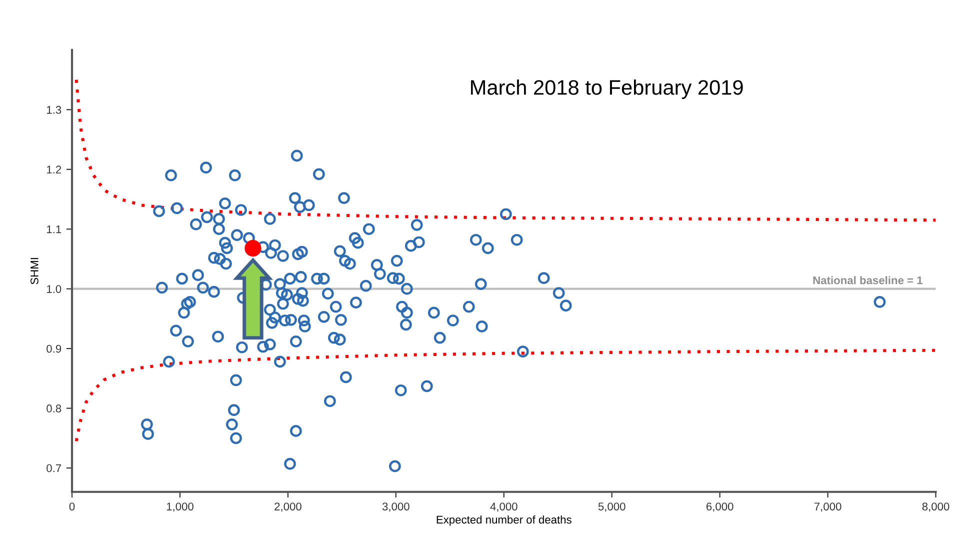 The width and height of the screenshot is (964, 537). Describe the element at coordinates (504, 520) in the screenshot. I see `x-axis-title: Expected number of deaths` at that location.